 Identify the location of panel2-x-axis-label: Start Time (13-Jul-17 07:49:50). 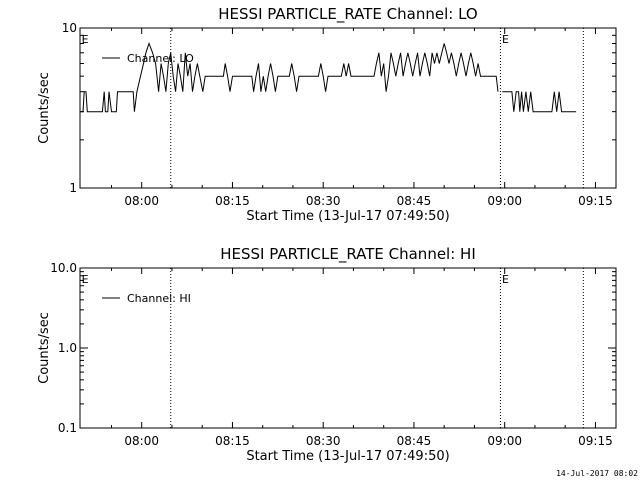
(347, 456).